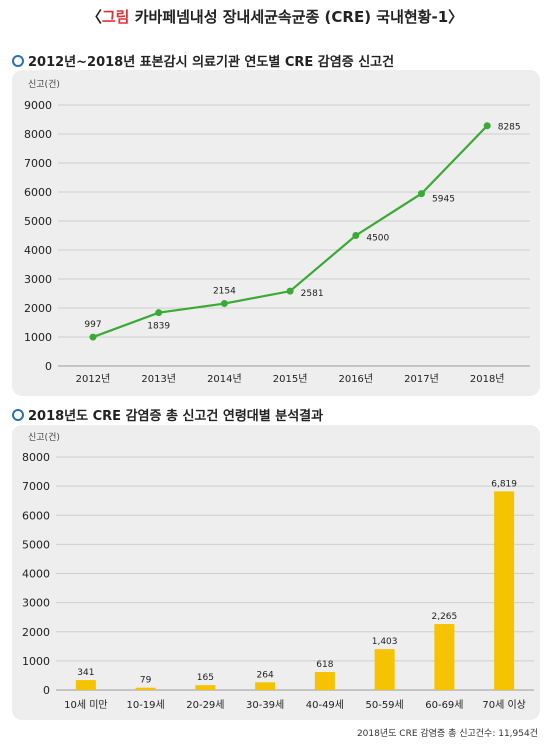 This screenshot has width=550, height=748. What do you see at coordinates (447, 734) in the screenshot?
I see `footnote: 2018년도 CRE 감염증 총 신고건수: 11,954건` at bounding box center [447, 734].